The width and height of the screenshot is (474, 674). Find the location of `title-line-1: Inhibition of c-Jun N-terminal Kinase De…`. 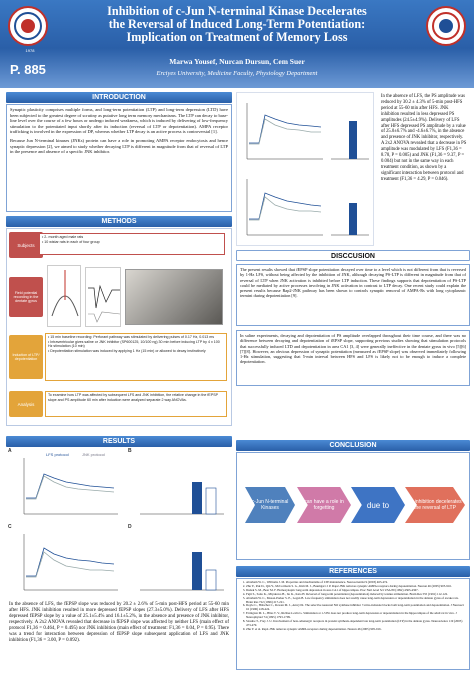

title-line-1: Inhibition of c-Jun N-terminal Kinase De… is located at coordinates (237, 11).